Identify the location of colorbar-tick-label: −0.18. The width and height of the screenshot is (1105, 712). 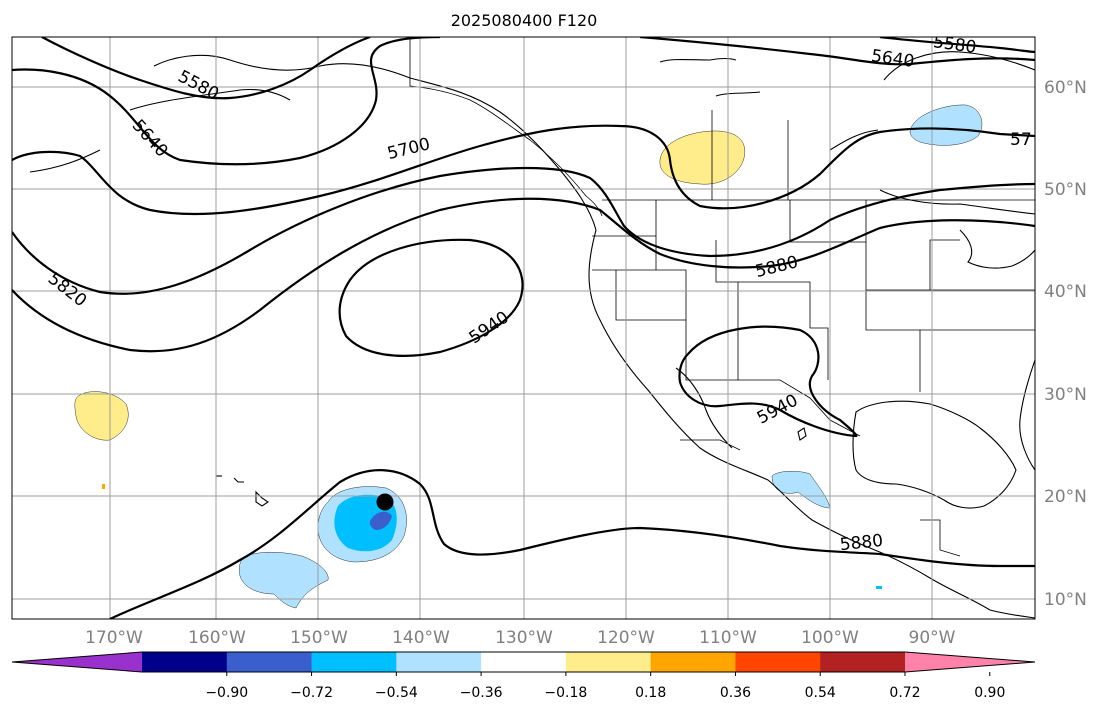
(565, 693).